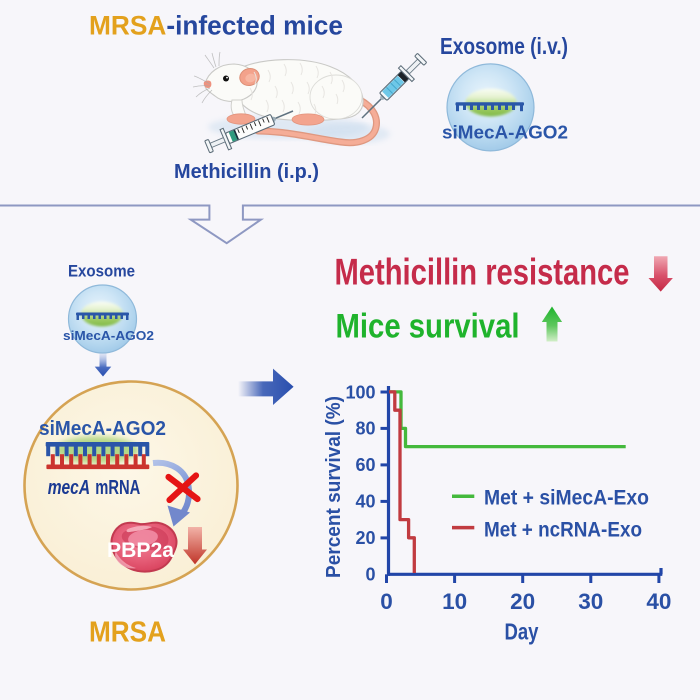 This screenshot has height=700, width=700. I want to click on svg-text: MRSA-infected mice, so click(216, 26).